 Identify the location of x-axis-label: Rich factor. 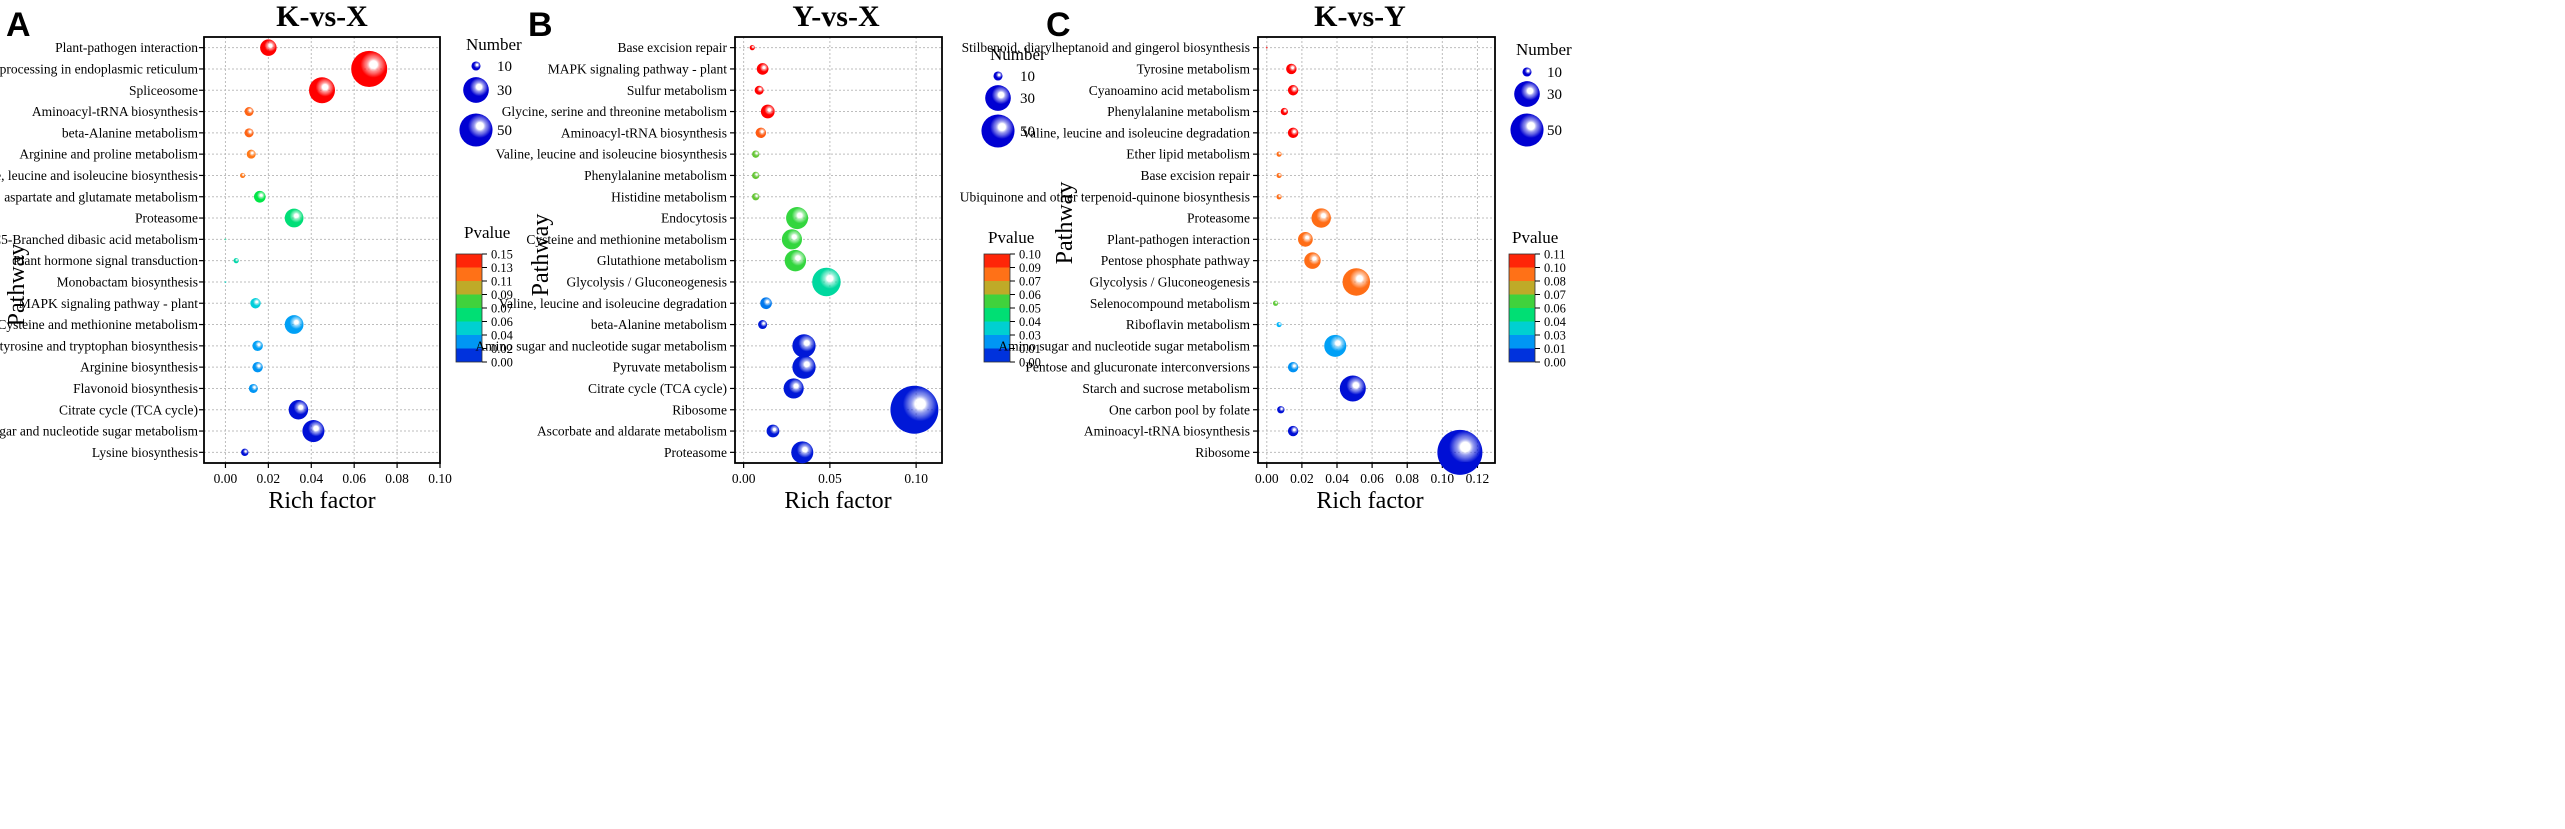
(1369, 501).